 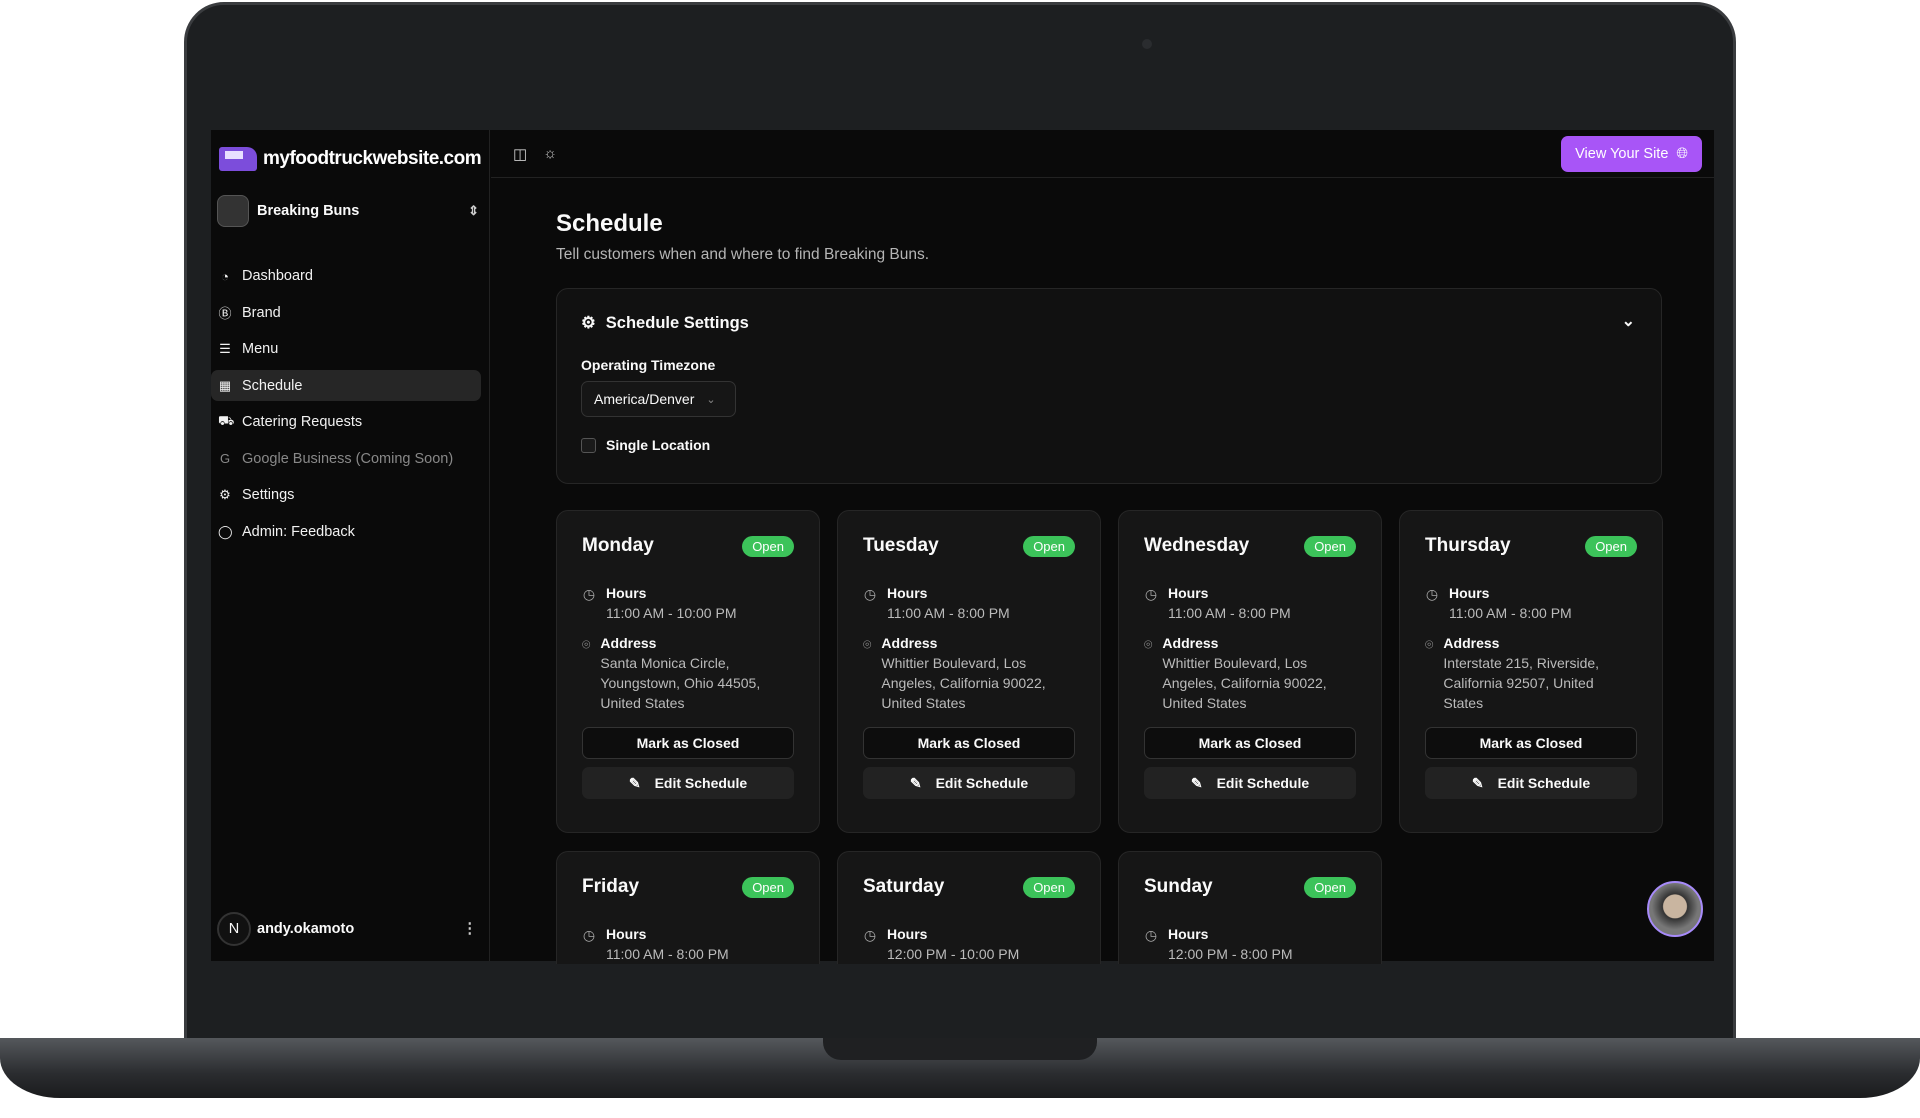 I want to click on business-switcher: Breaking Buns ⇕, so click(x=348, y=211).